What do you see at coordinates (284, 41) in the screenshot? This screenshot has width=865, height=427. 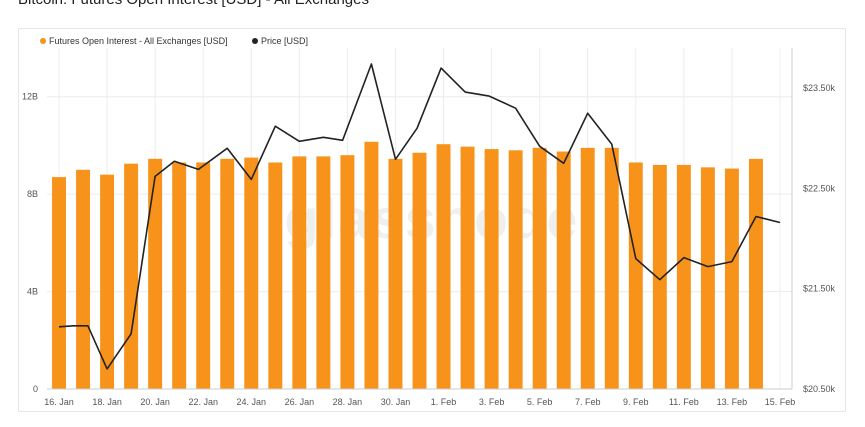 I see `legend-label-price: Price [USD]` at bounding box center [284, 41].